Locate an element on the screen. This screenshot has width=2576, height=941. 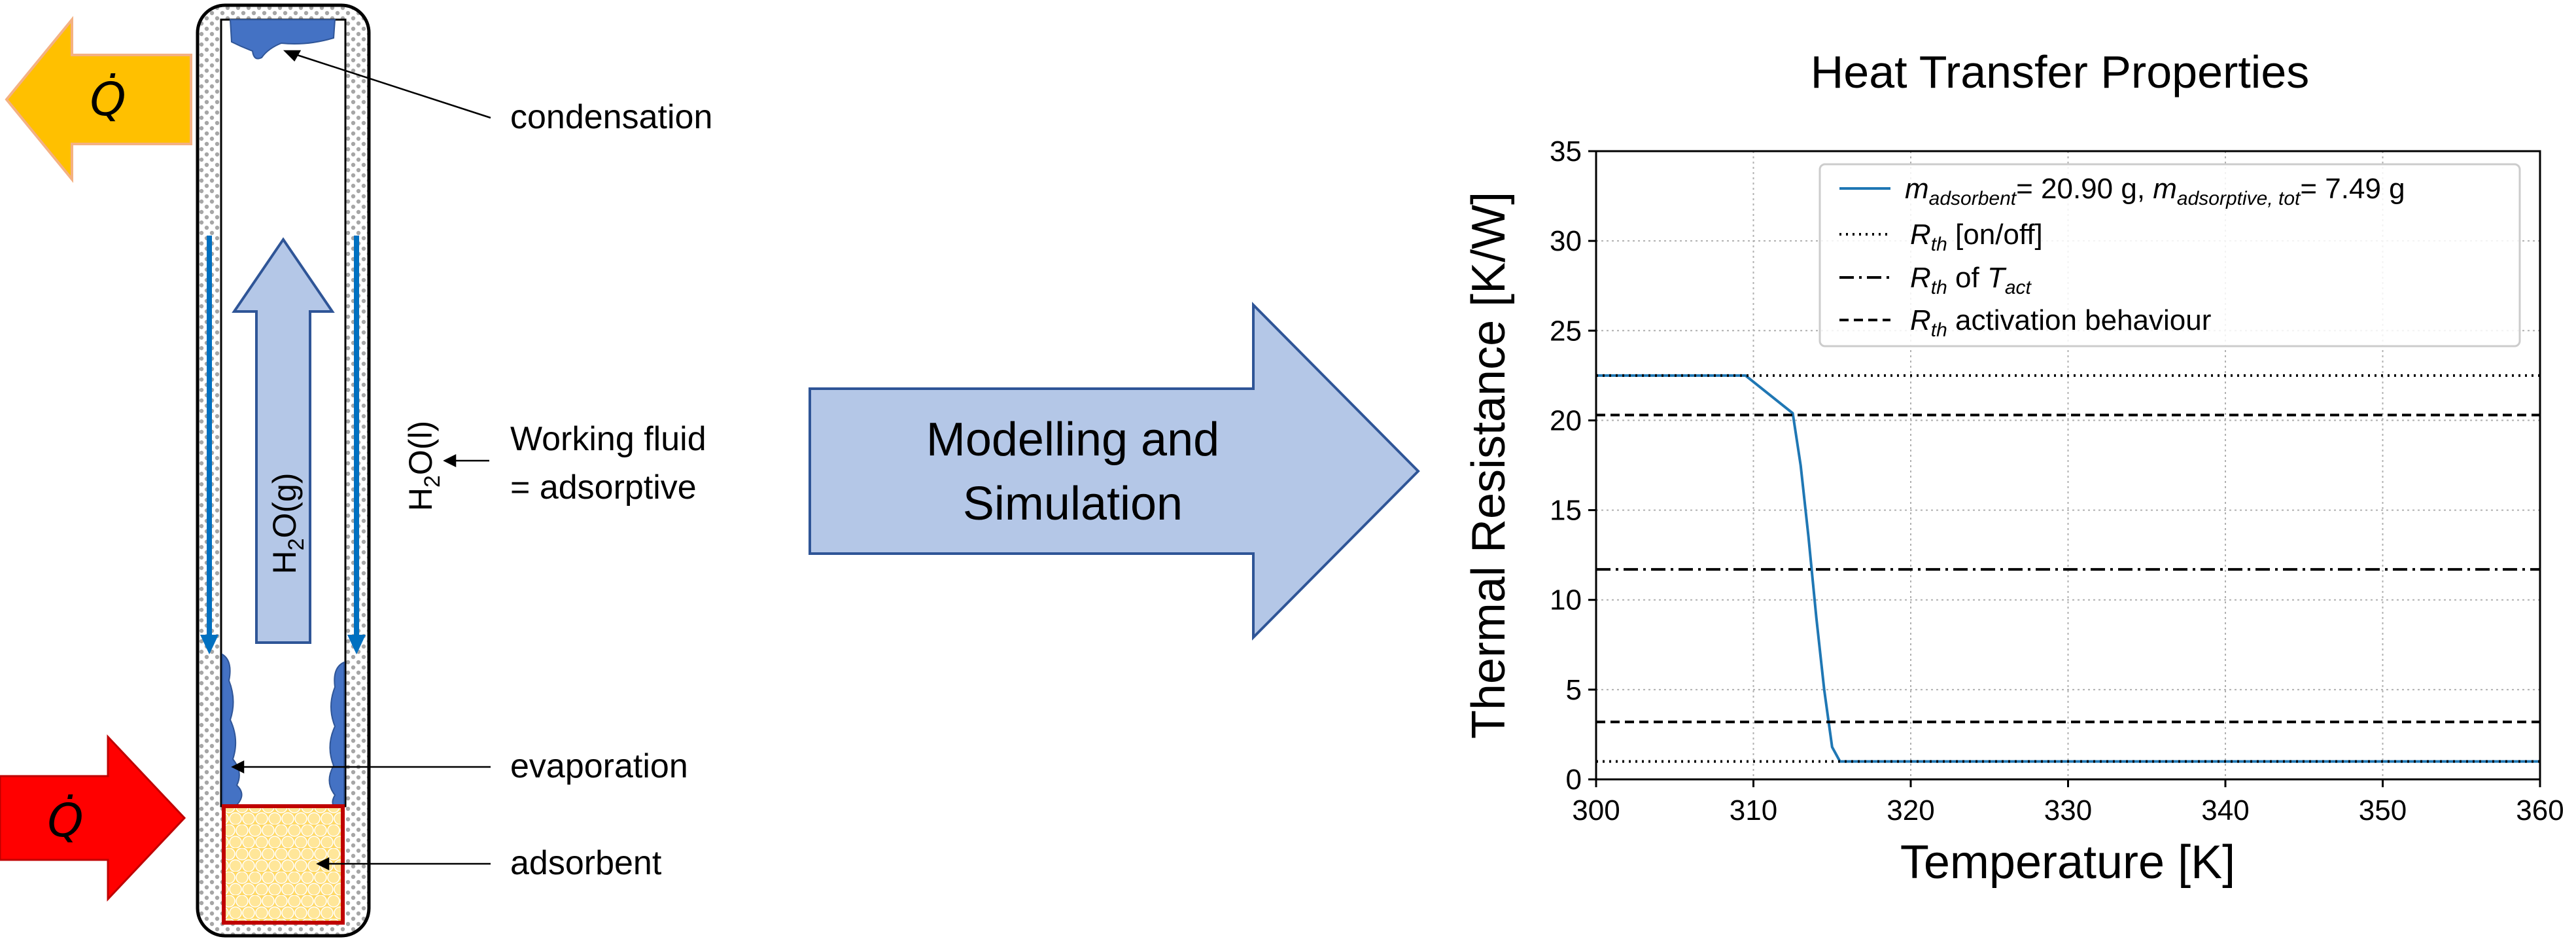
x-tick-label: 330 is located at coordinates (2068, 810).